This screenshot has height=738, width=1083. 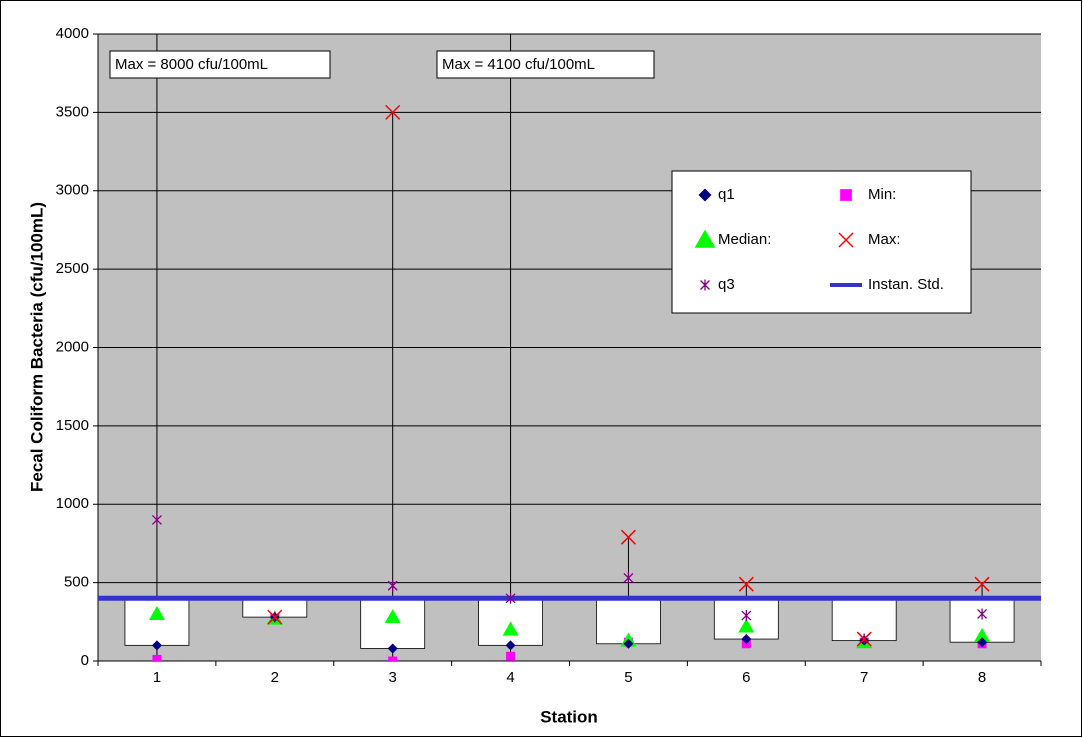 I want to click on y-tick-label: 4000, so click(x=72, y=33).